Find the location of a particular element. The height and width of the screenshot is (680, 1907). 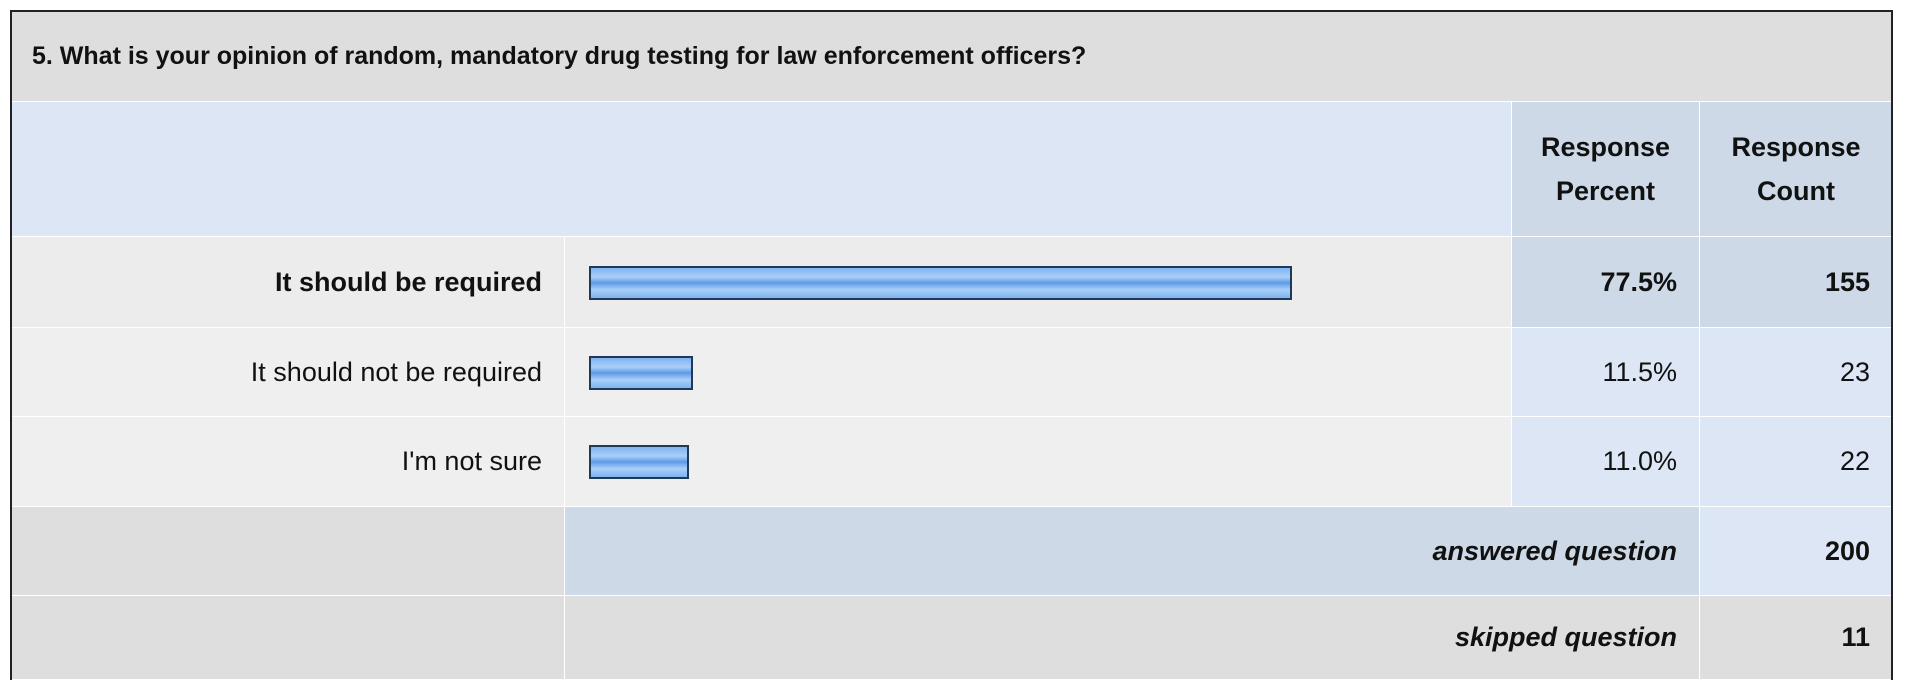

skipped-count: 11 is located at coordinates (1796, 638).